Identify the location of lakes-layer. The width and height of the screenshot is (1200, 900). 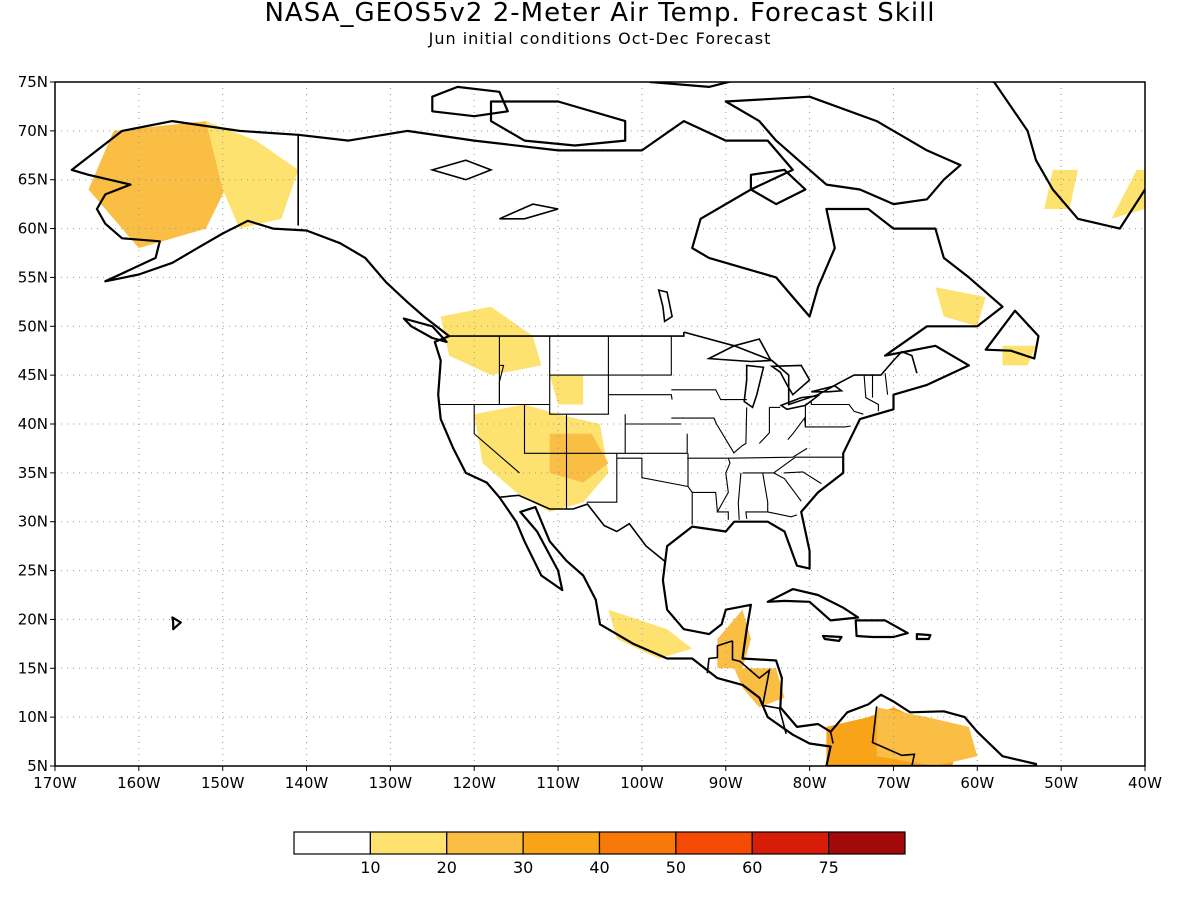
(636, 285).